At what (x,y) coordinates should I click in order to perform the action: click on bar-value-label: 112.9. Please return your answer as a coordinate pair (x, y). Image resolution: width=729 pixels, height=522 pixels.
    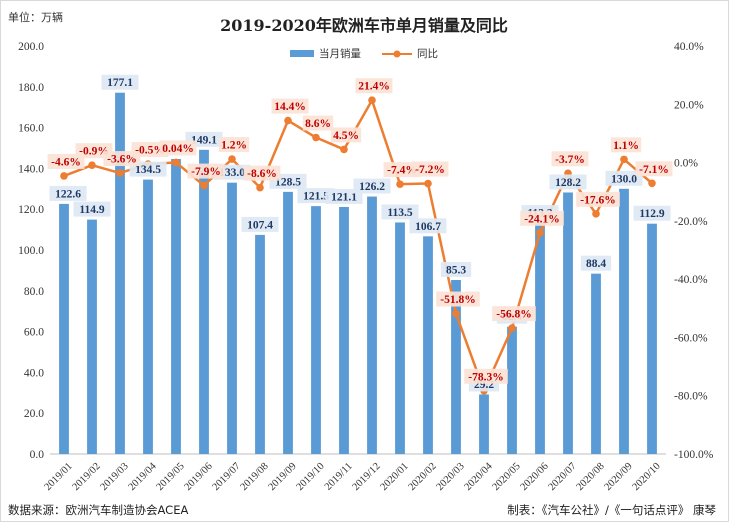
    Looking at the image, I should click on (651, 214).